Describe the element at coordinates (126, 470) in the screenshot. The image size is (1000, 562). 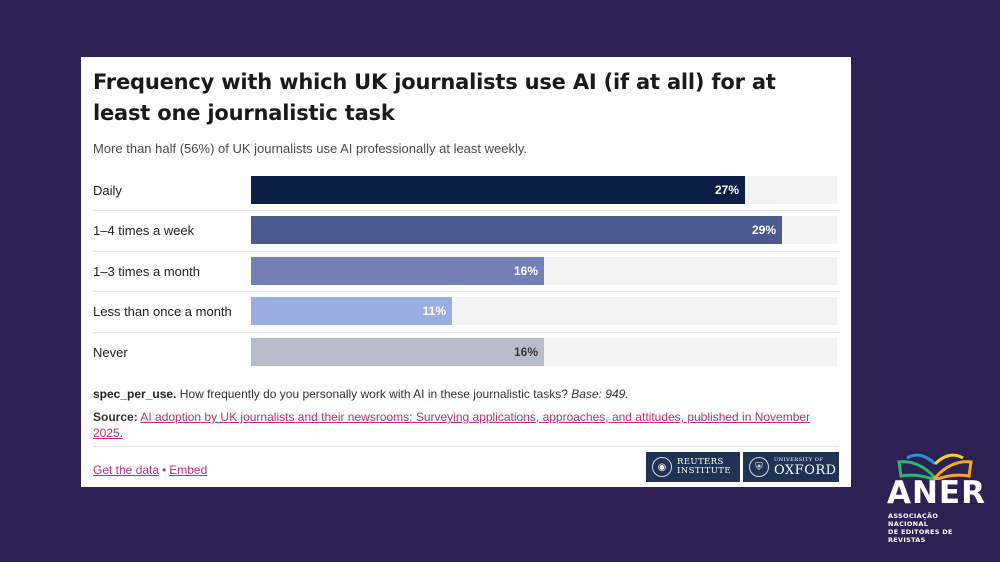
I see `get-data-link: Get the data` at that location.